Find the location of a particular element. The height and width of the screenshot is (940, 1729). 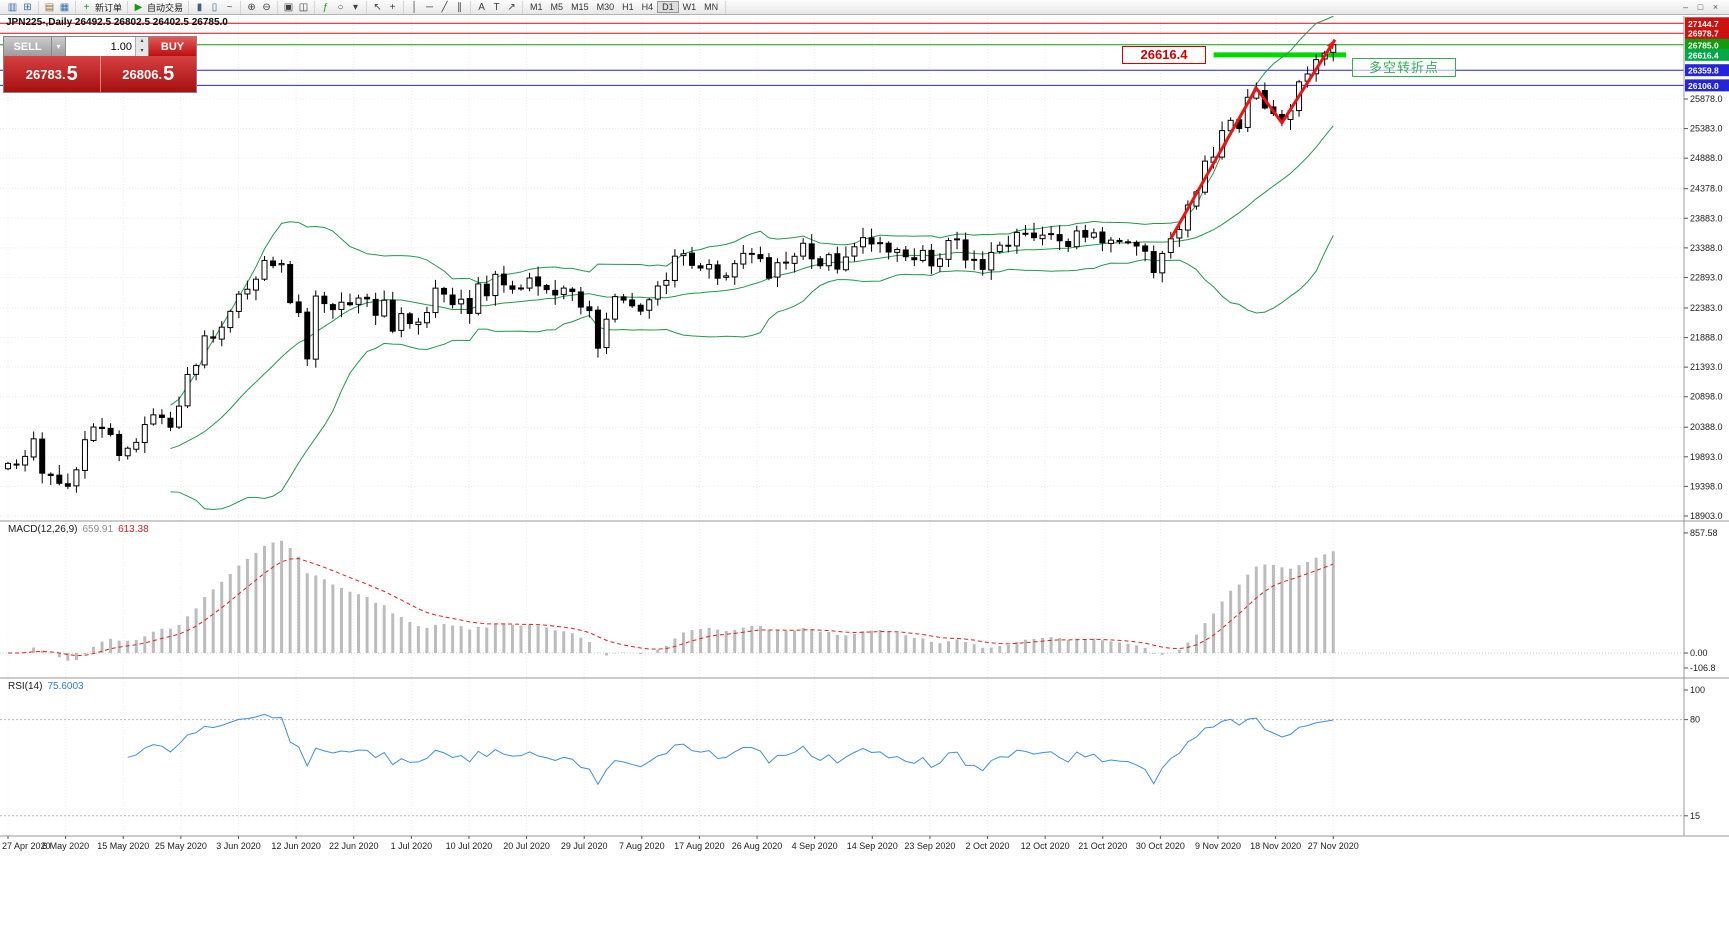

trend-zigzag-arrow is located at coordinates (1253, 139).